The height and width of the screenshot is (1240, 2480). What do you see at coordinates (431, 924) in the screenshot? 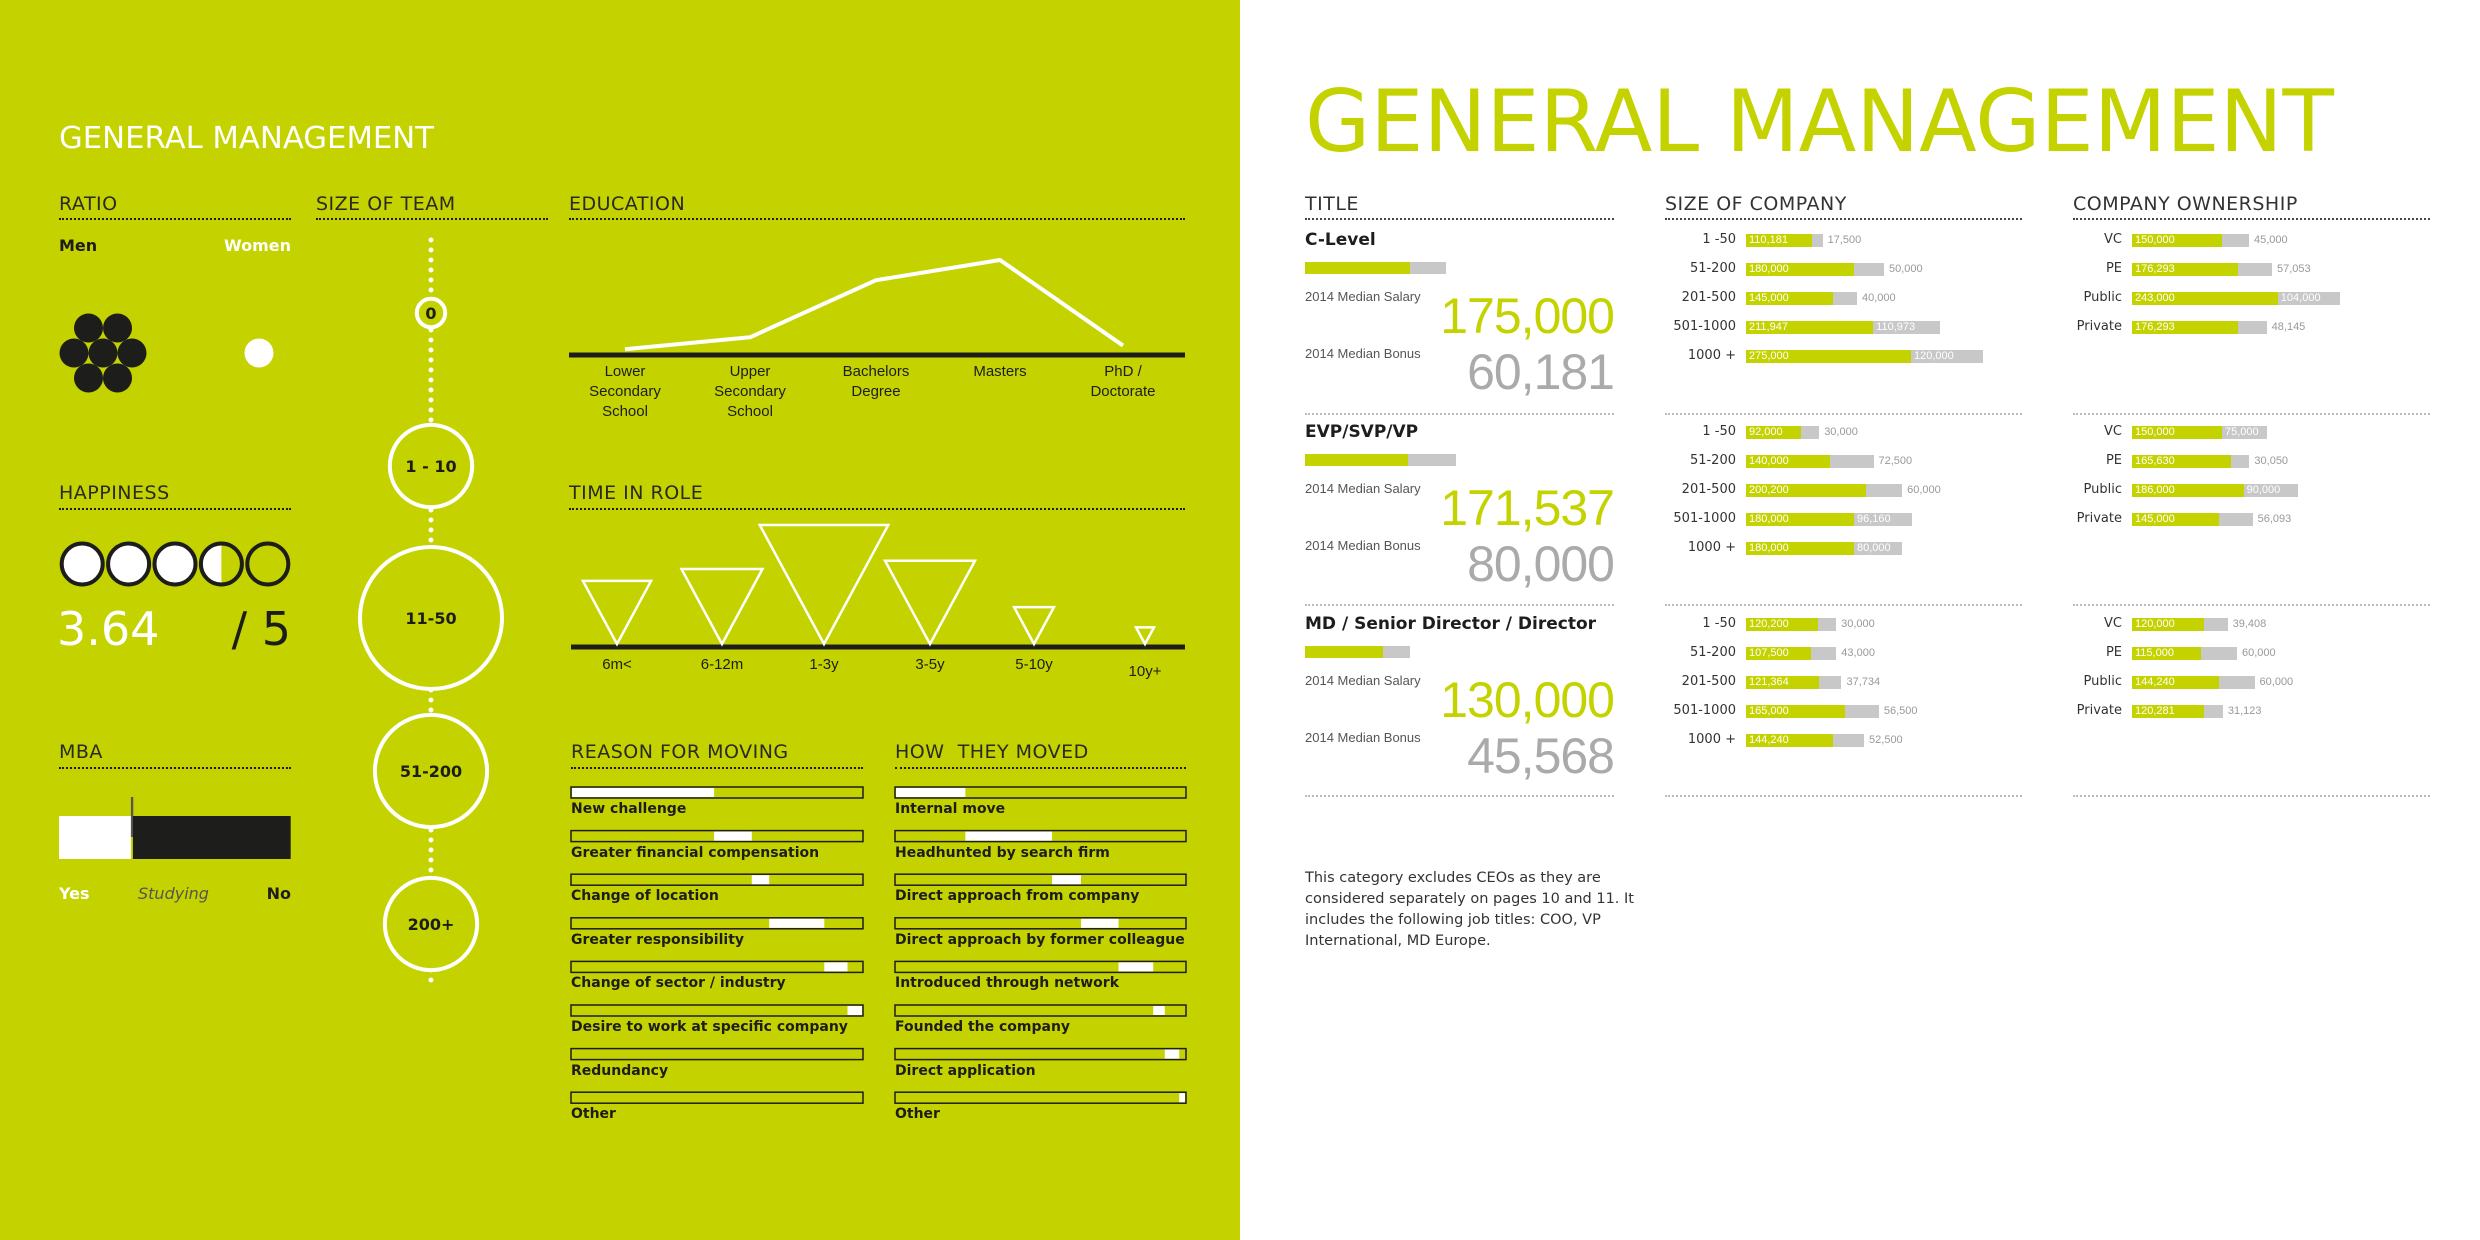
I see `team-bubble-label: 200+` at bounding box center [431, 924].